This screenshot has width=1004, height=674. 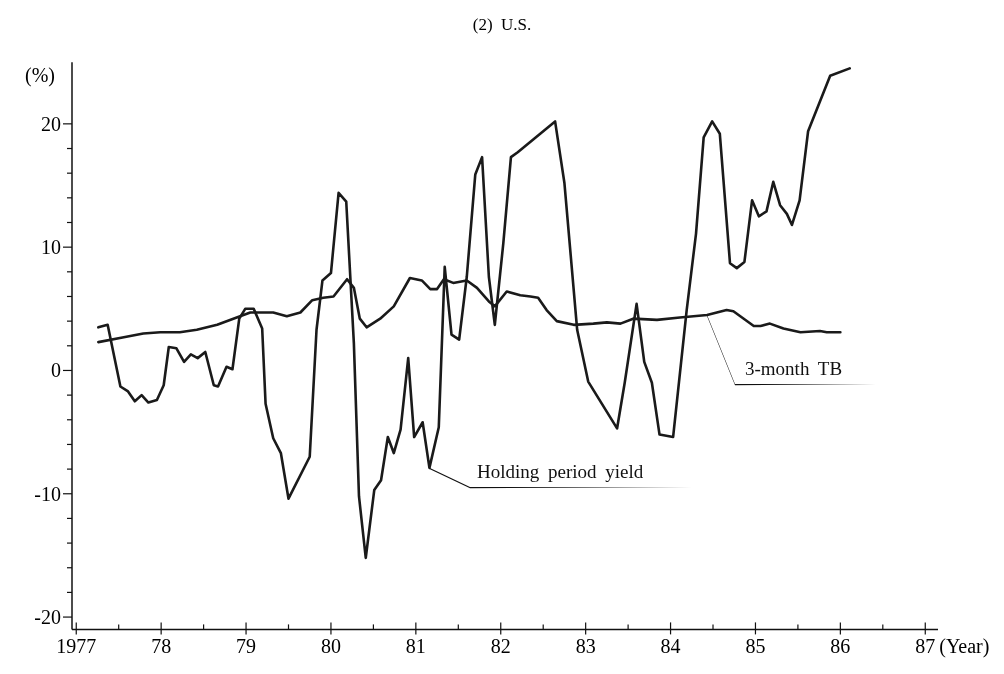 I want to click on y-tick-label: 10, so click(x=51, y=247).